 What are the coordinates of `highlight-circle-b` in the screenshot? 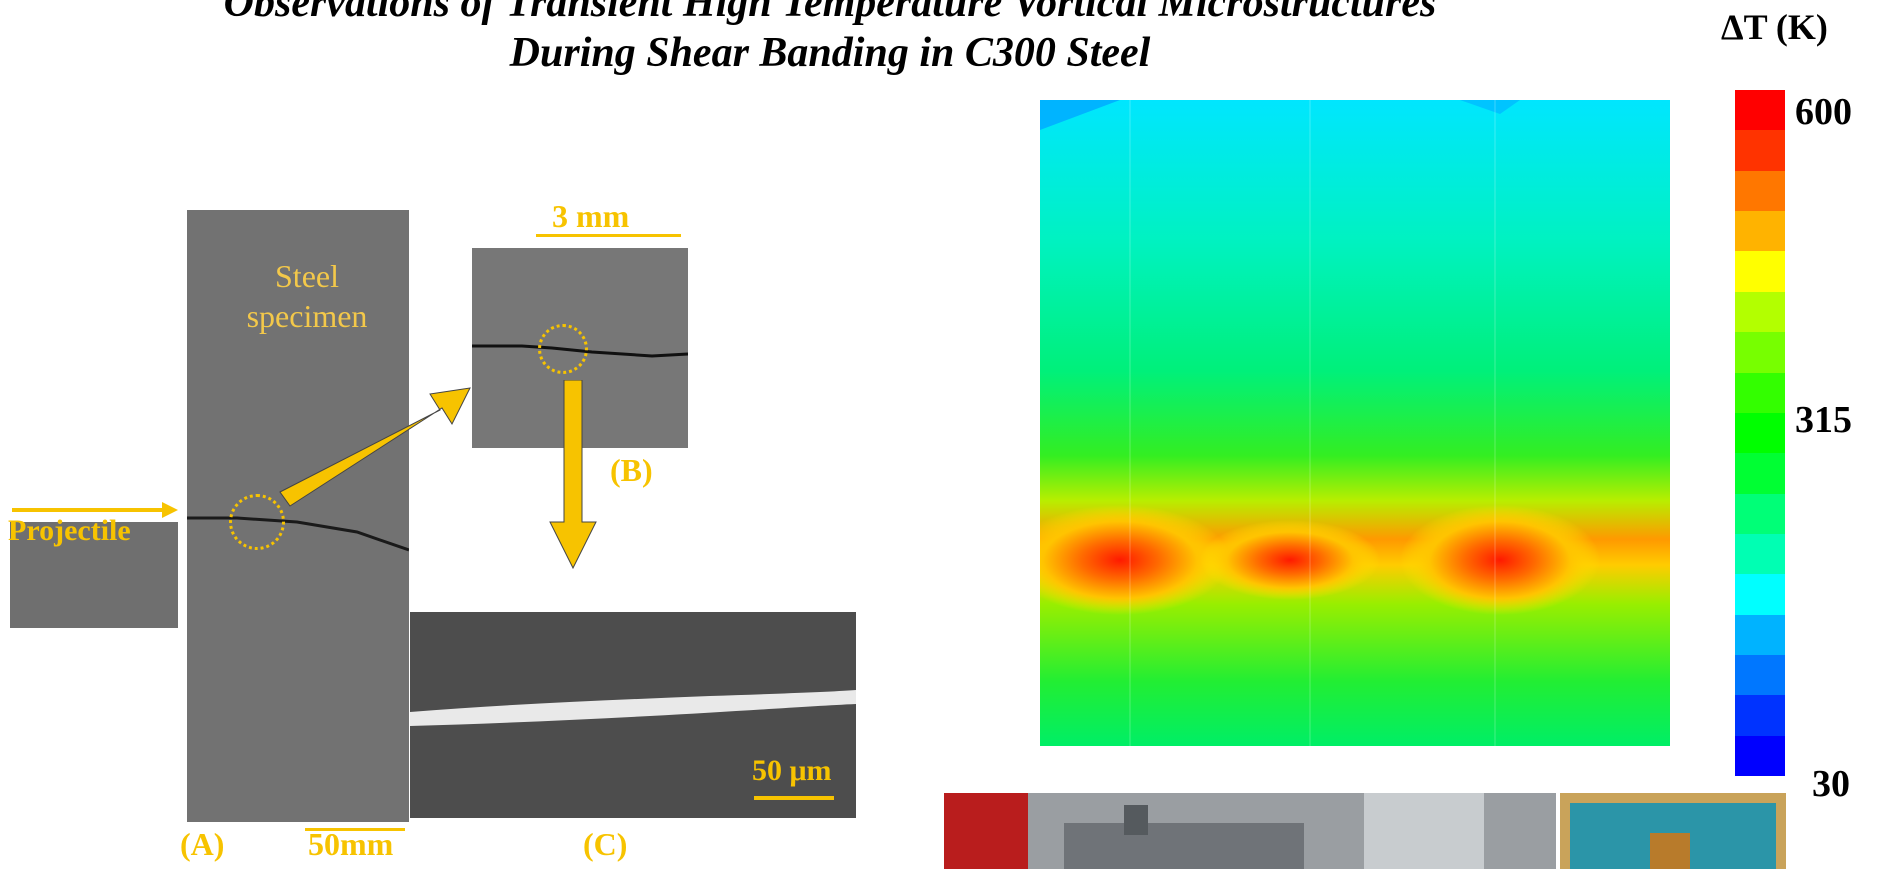 It's located at (563, 349).